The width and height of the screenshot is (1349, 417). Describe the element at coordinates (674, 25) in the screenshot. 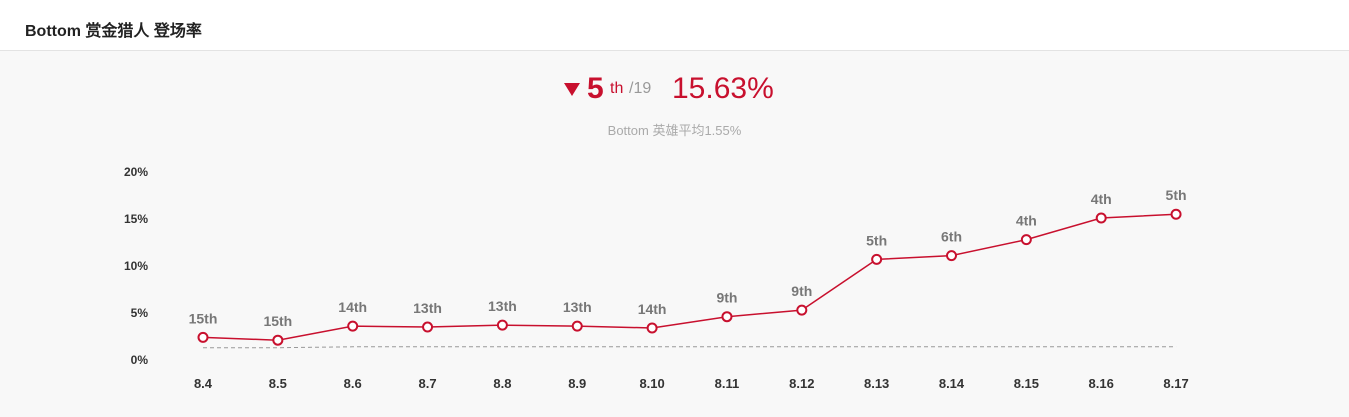

I see `header: Bottom 赏金猎人 登场率` at that location.